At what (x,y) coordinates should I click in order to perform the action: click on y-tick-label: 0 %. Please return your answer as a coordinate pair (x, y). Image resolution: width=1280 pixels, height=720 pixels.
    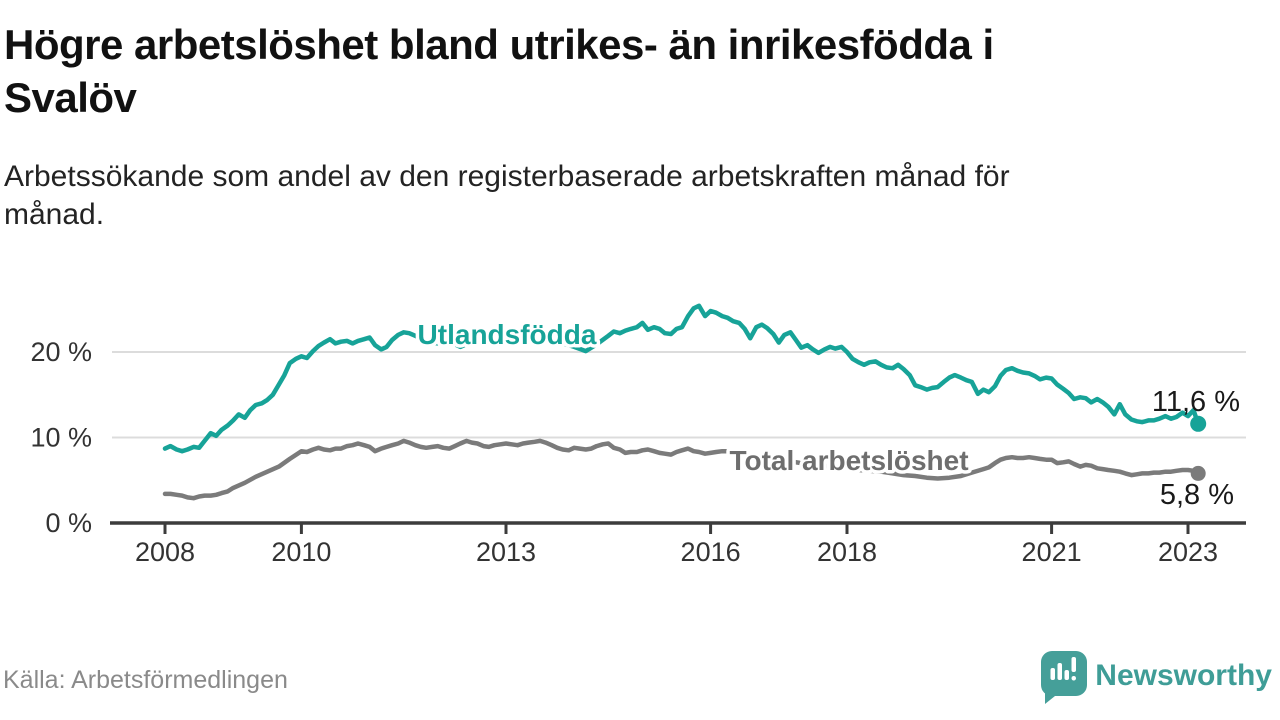
    Looking at the image, I should click on (68, 523).